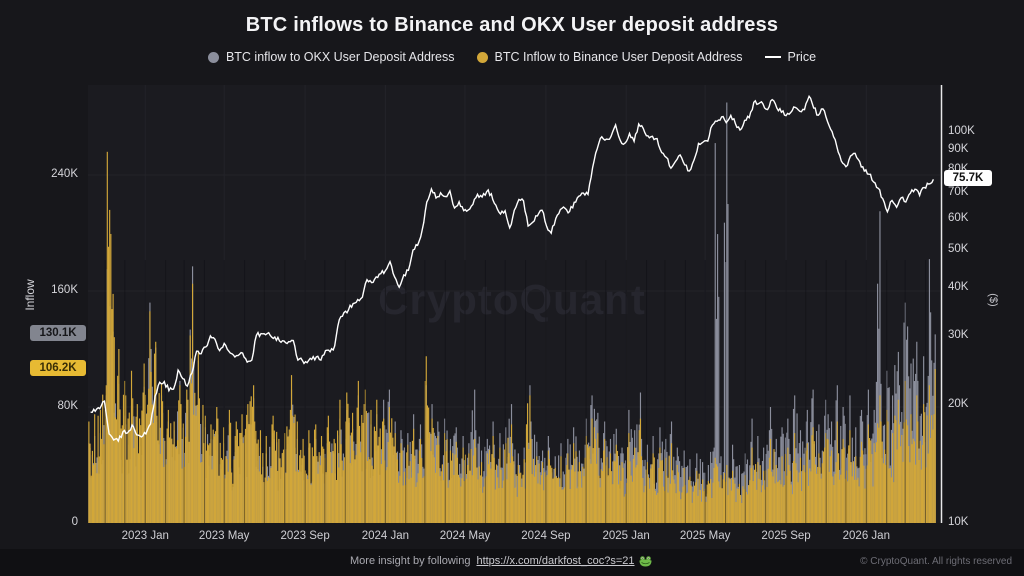  Describe the element at coordinates (786, 536) in the screenshot. I see `x-axis-tick-label: 2025 Sep` at that location.